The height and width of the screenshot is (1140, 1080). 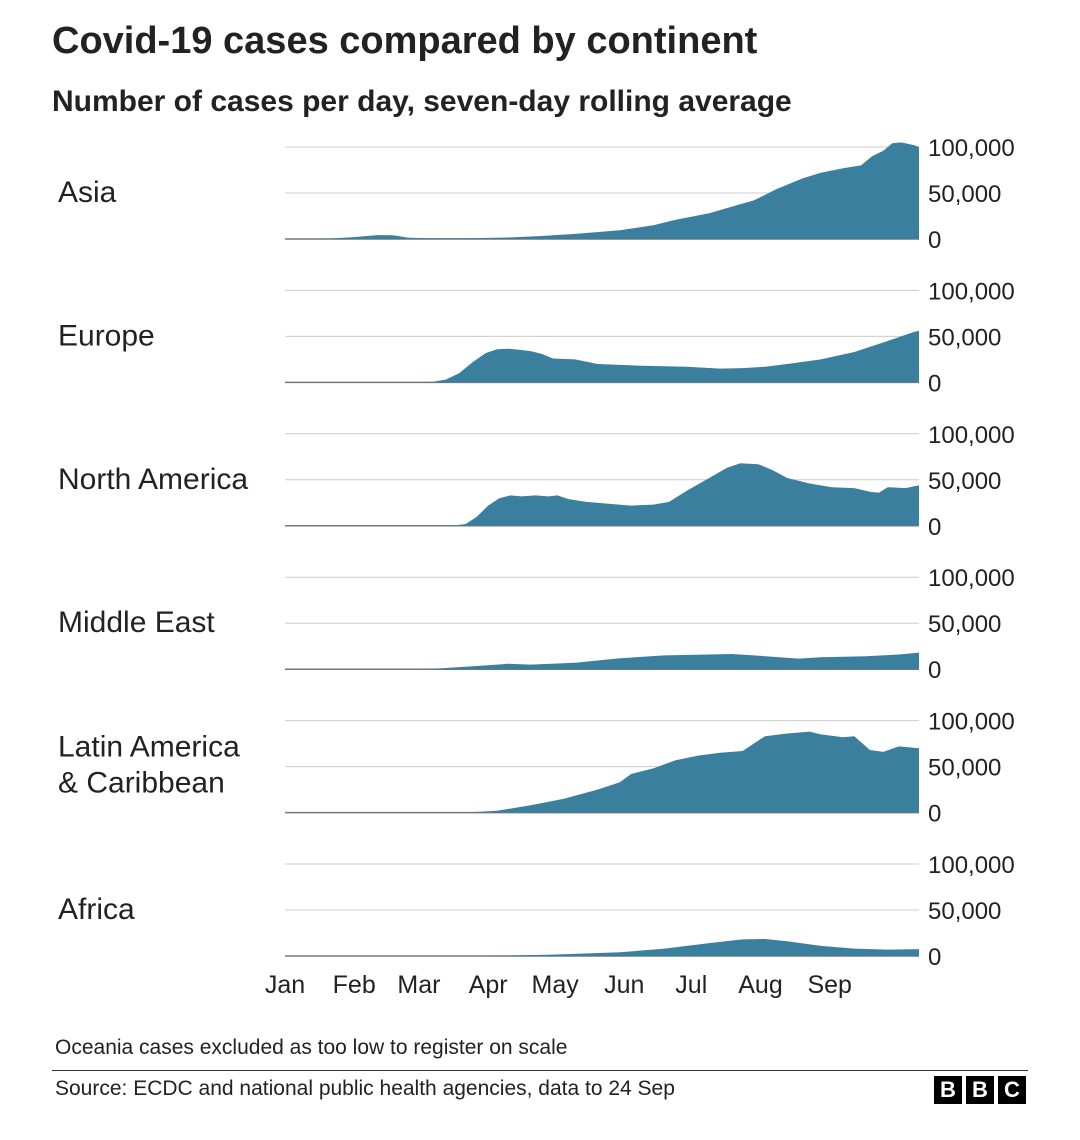 I want to click on panel-label: & Caribbean, so click(x=141, y=783).